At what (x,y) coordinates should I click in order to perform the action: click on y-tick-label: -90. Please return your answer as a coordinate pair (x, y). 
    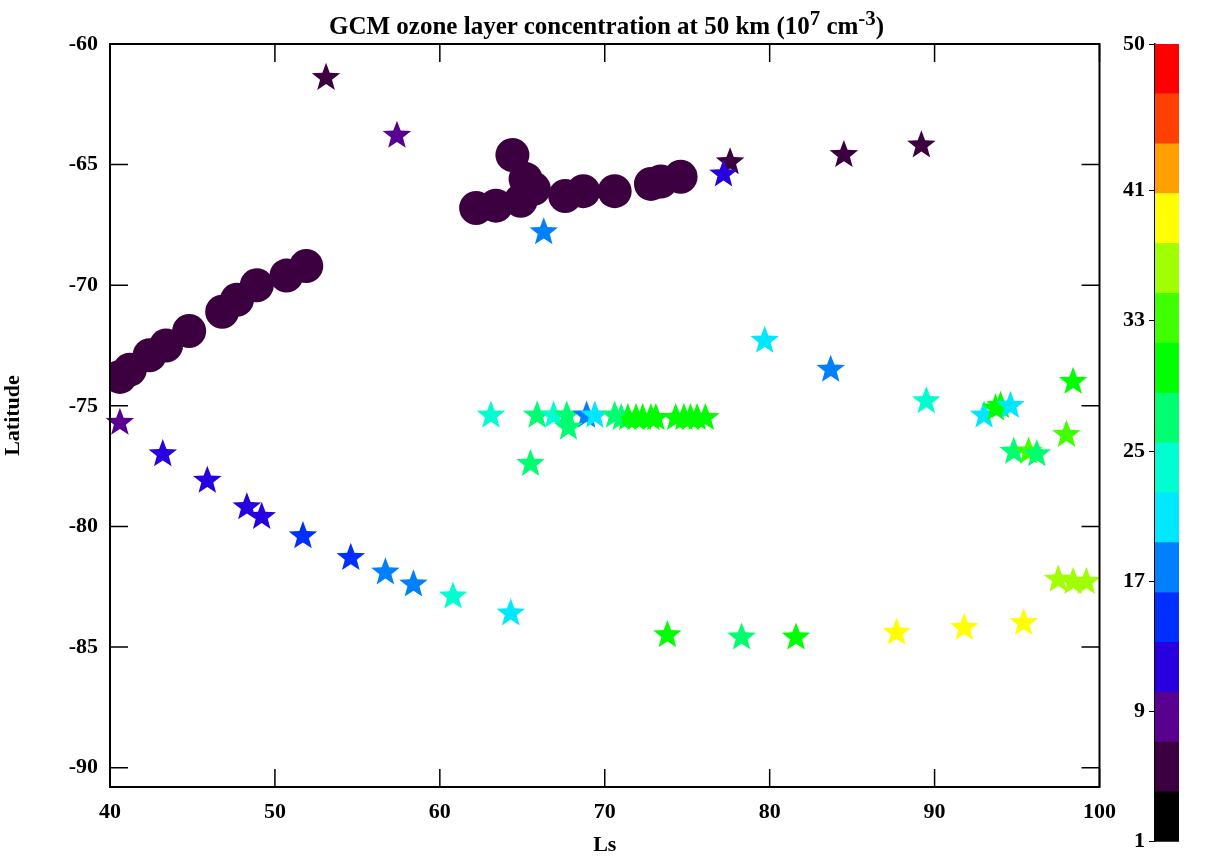
    Looking at the image, I should click on (83, 766).